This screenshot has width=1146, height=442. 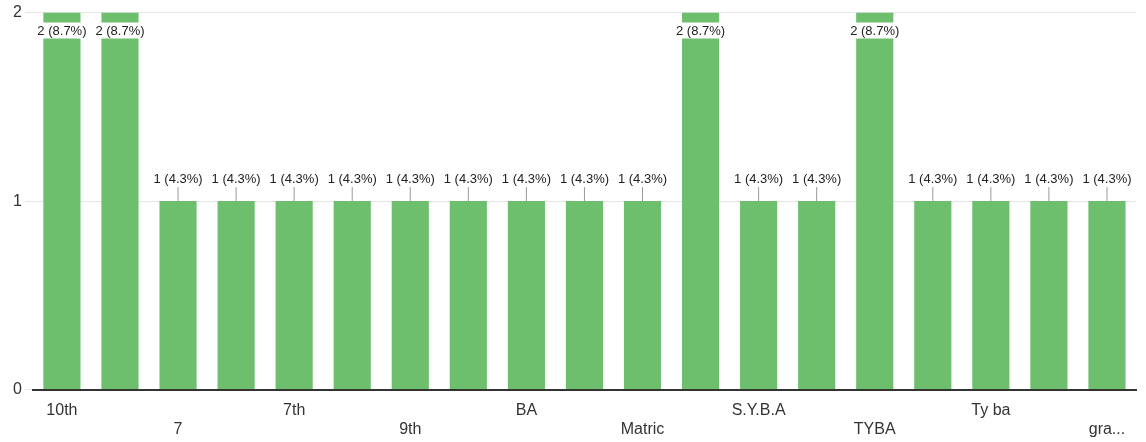 What do you see at coordinates (17, 200) in the screenshot?
I see `y-tick-label: 1` at bounding box center [17, 200].